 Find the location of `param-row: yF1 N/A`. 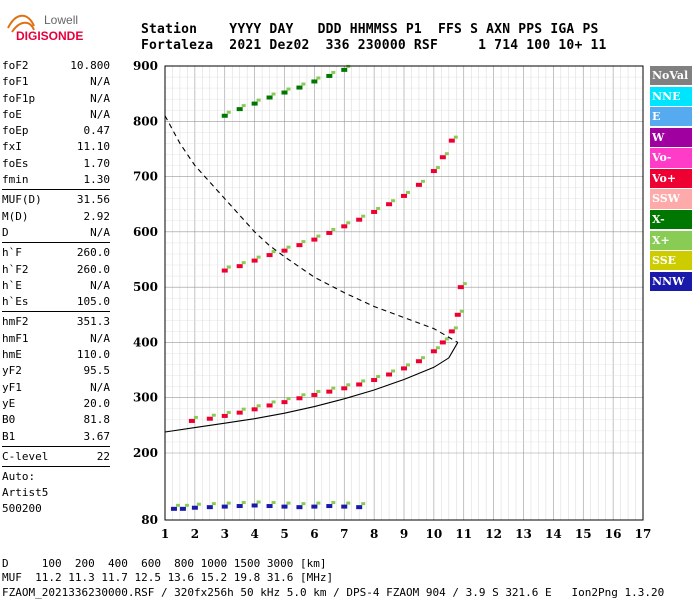

param-row: yF1 N/A is located at coordinates (56, 388).